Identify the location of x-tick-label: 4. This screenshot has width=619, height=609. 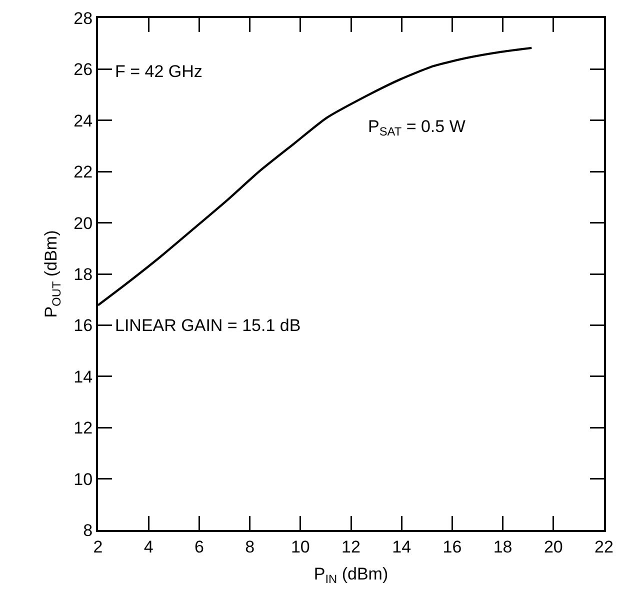
(149, 546).